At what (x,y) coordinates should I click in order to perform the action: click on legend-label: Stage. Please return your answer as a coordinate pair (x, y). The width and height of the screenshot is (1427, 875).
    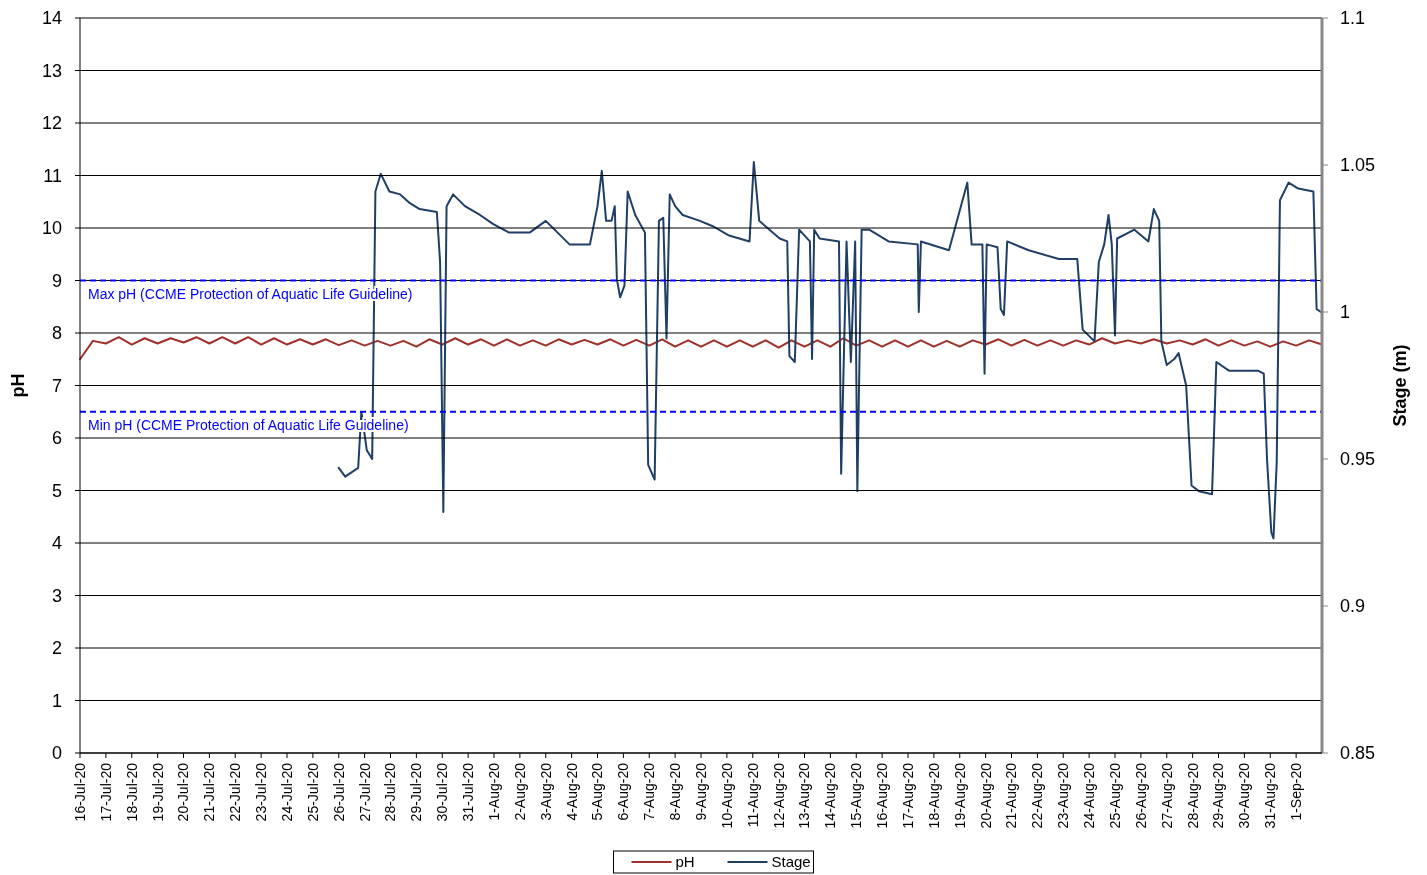
    Looking at the image, I should click on (791, 862).